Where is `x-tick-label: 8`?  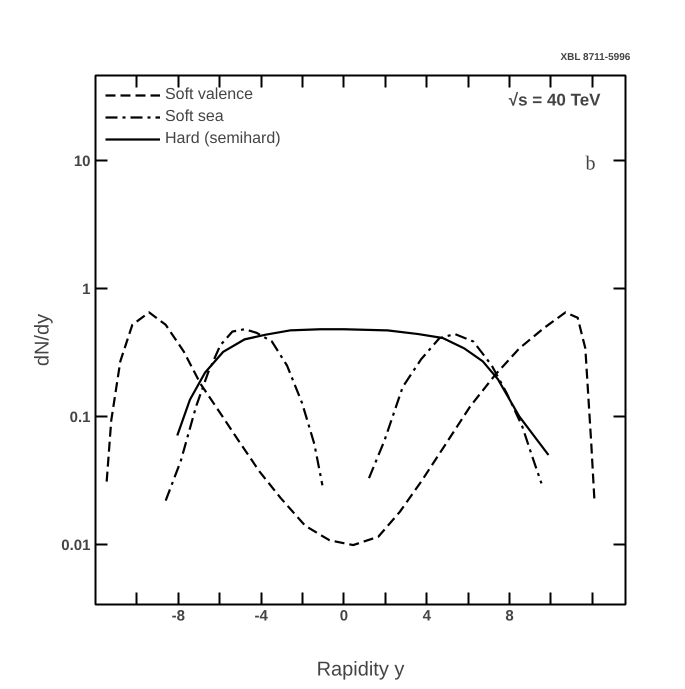
x-tick-label: 8 is located at coordinates (509, 616).